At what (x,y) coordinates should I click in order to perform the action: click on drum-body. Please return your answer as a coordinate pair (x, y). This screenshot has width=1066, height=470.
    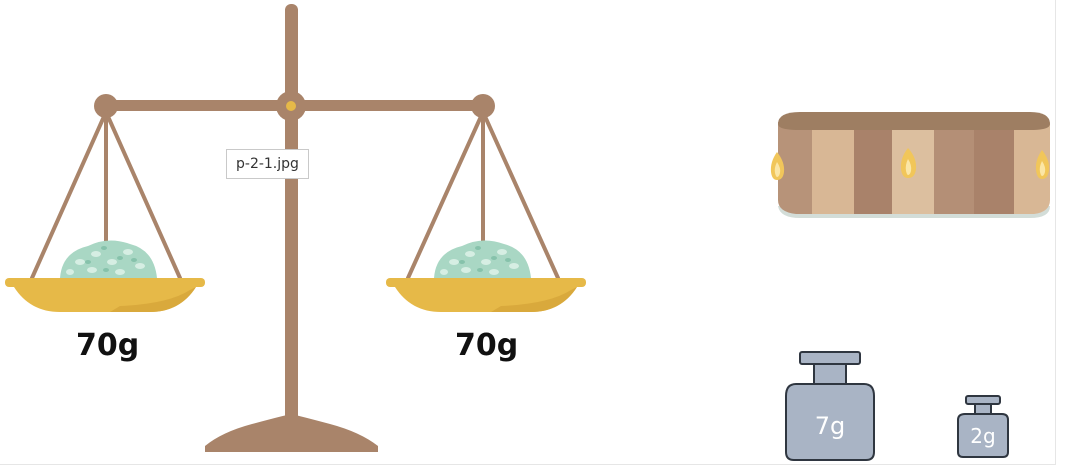
    Looking at the image, I should click on (914, 168).